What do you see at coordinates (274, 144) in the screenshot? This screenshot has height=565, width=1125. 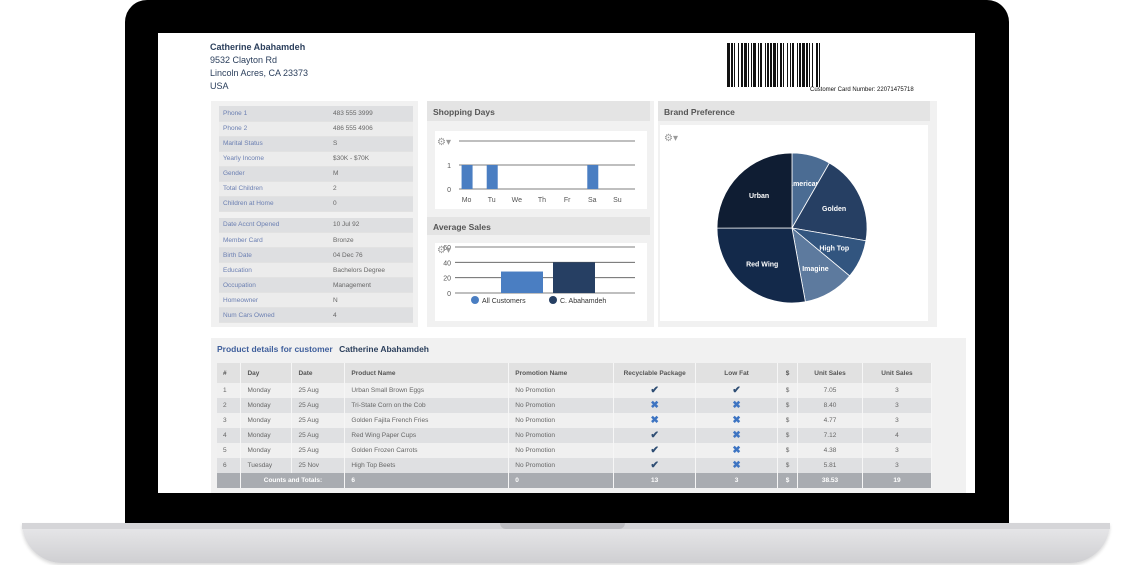 I see `info-label: Marital Status` at bounding box center [274, 144].